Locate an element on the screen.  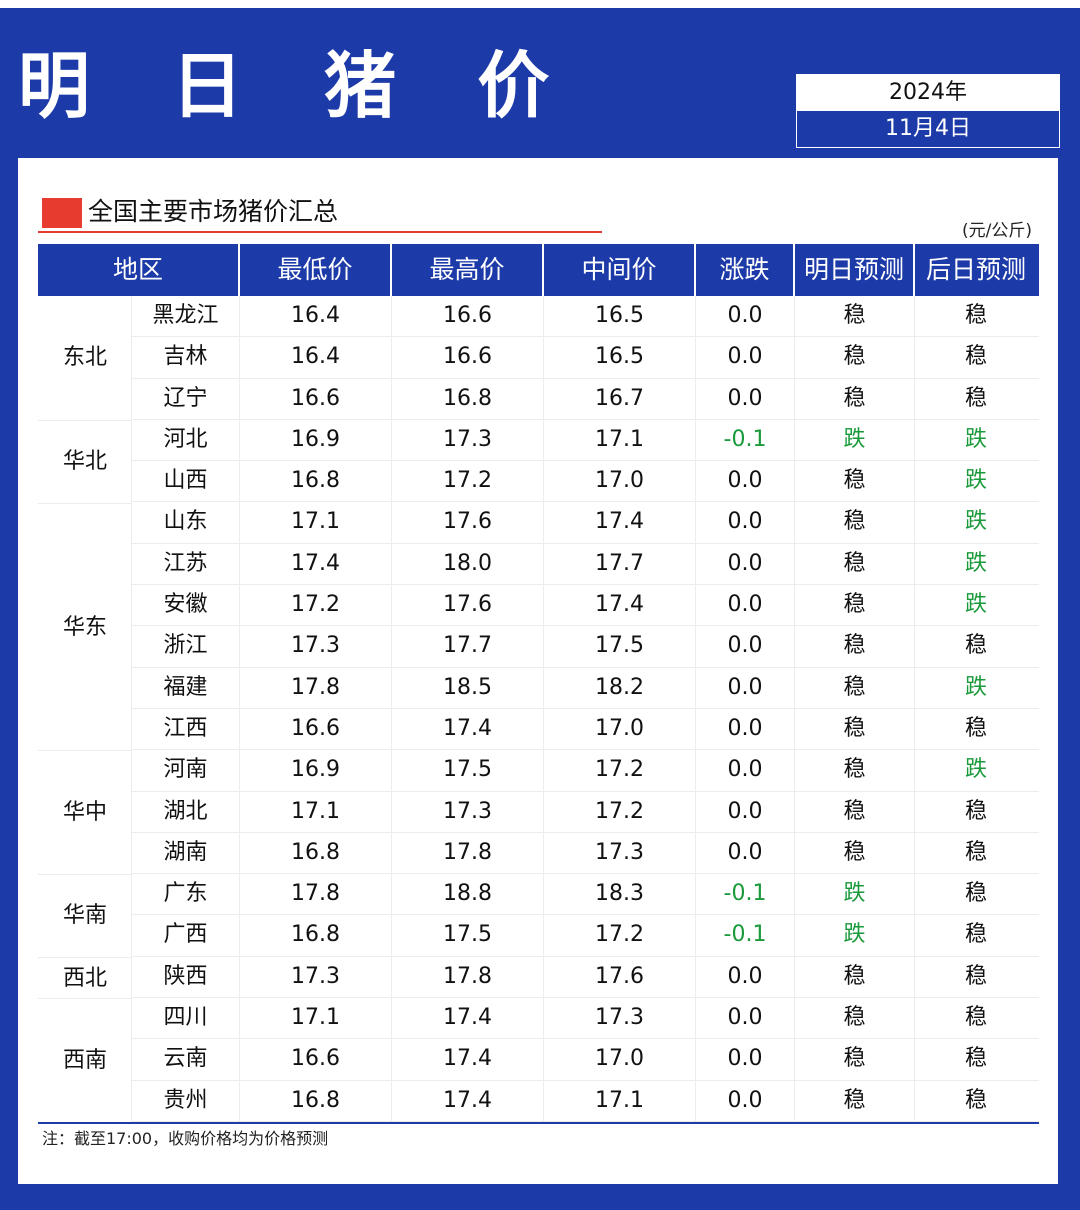
mid-price-cell: 16.5 is located at coordinates (620, 316).